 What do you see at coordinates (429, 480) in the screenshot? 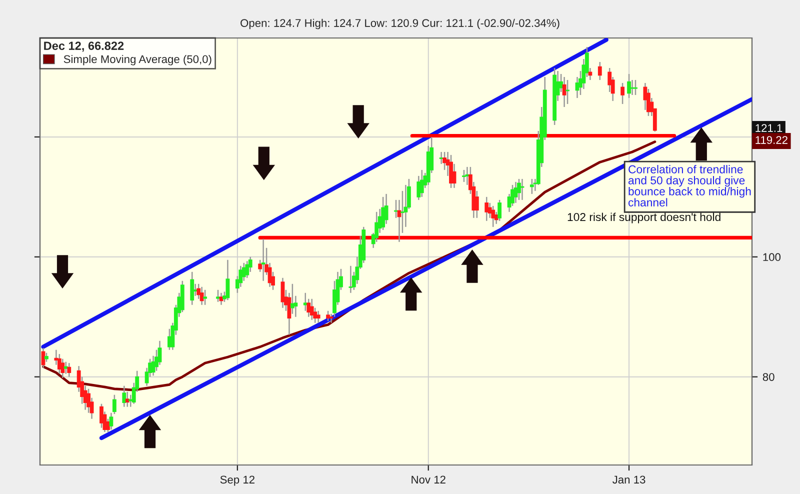
I see `x-tick-label: Nov 12` at bounding box center [429, 480].